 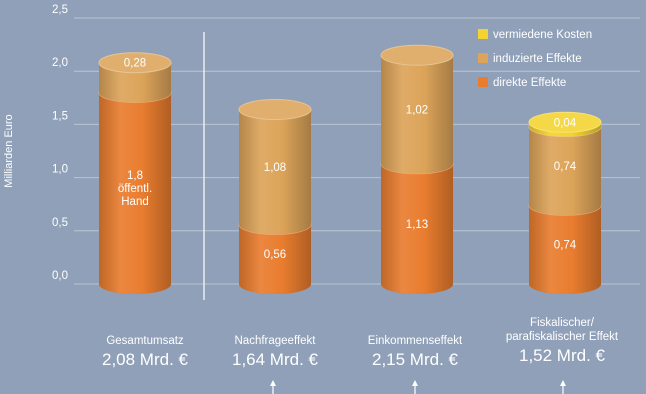 I want to click on category-caption: Einkommenseffekt 2,15 Mrd. €, so click(x=415, y=352).